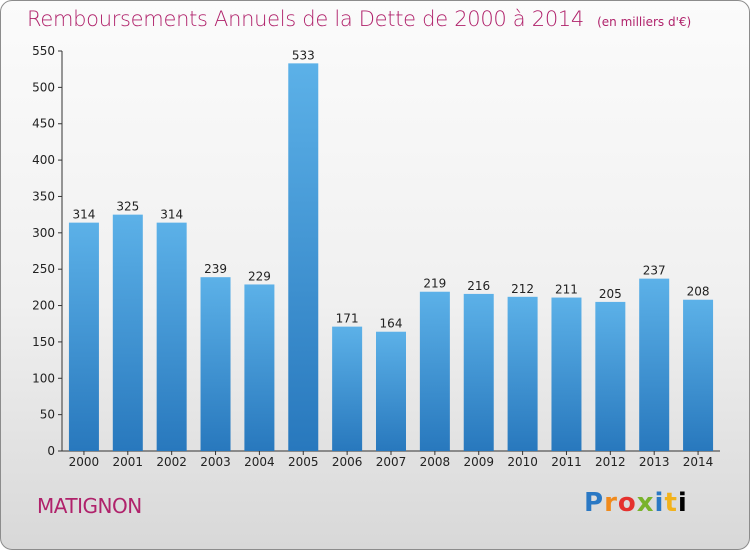 The image size is (750, 550). Describe the element at coordinates (644, 22) in the screenshot. I see `chart-unit-label: (en milliers d'€)` at that location.